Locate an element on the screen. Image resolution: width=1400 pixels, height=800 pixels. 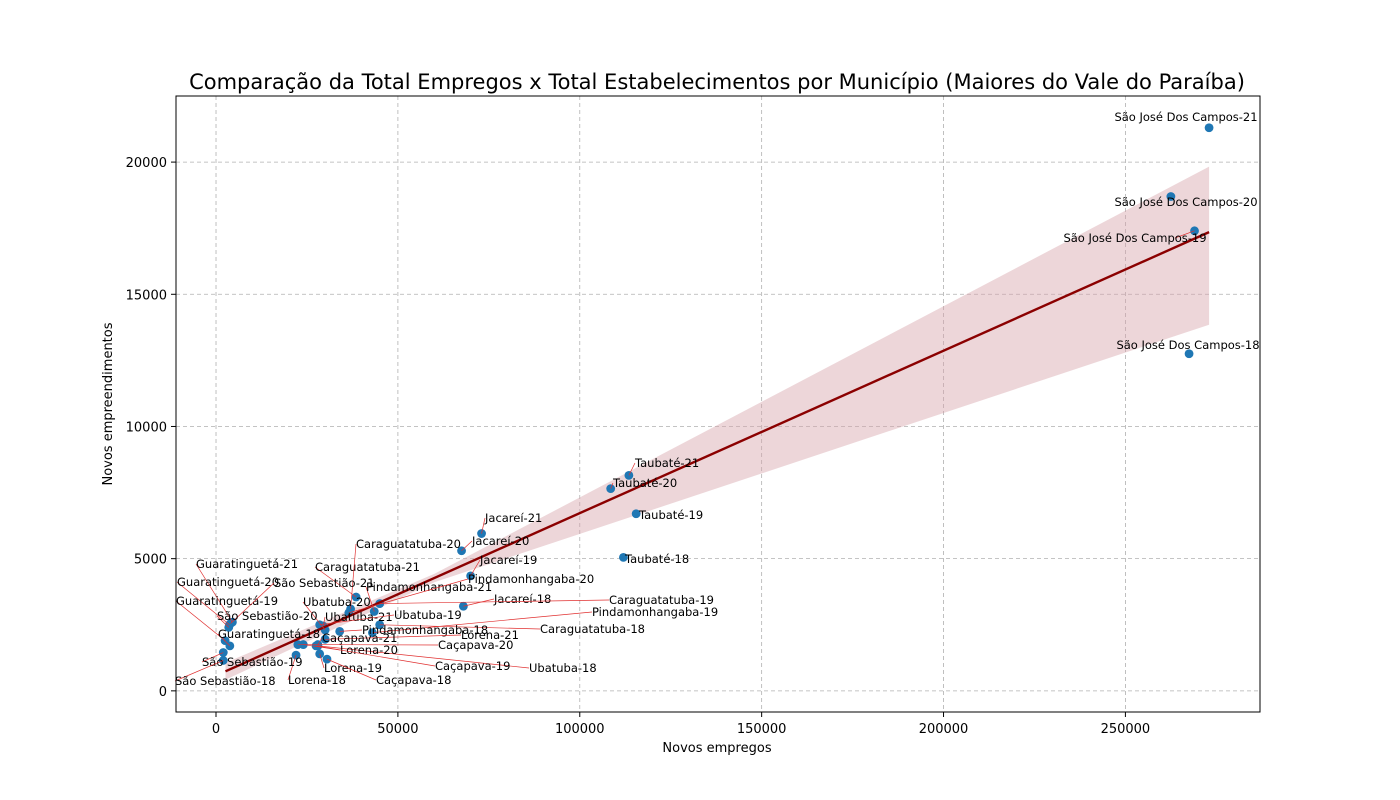
point-label: São José Dos Campos-18 is located at coordinates (1187, 345).